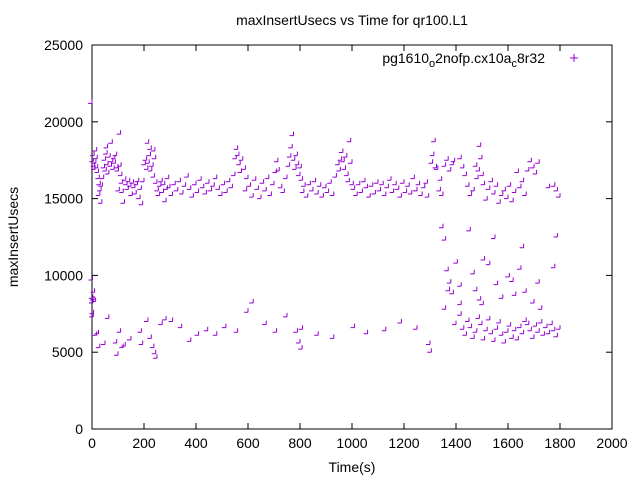 Image resolution: width=640 pixels, height=480 pixels. Describe the element at coordinates (63, 45) in the screenshot. I see `y-tick-label: 25000` at that location.